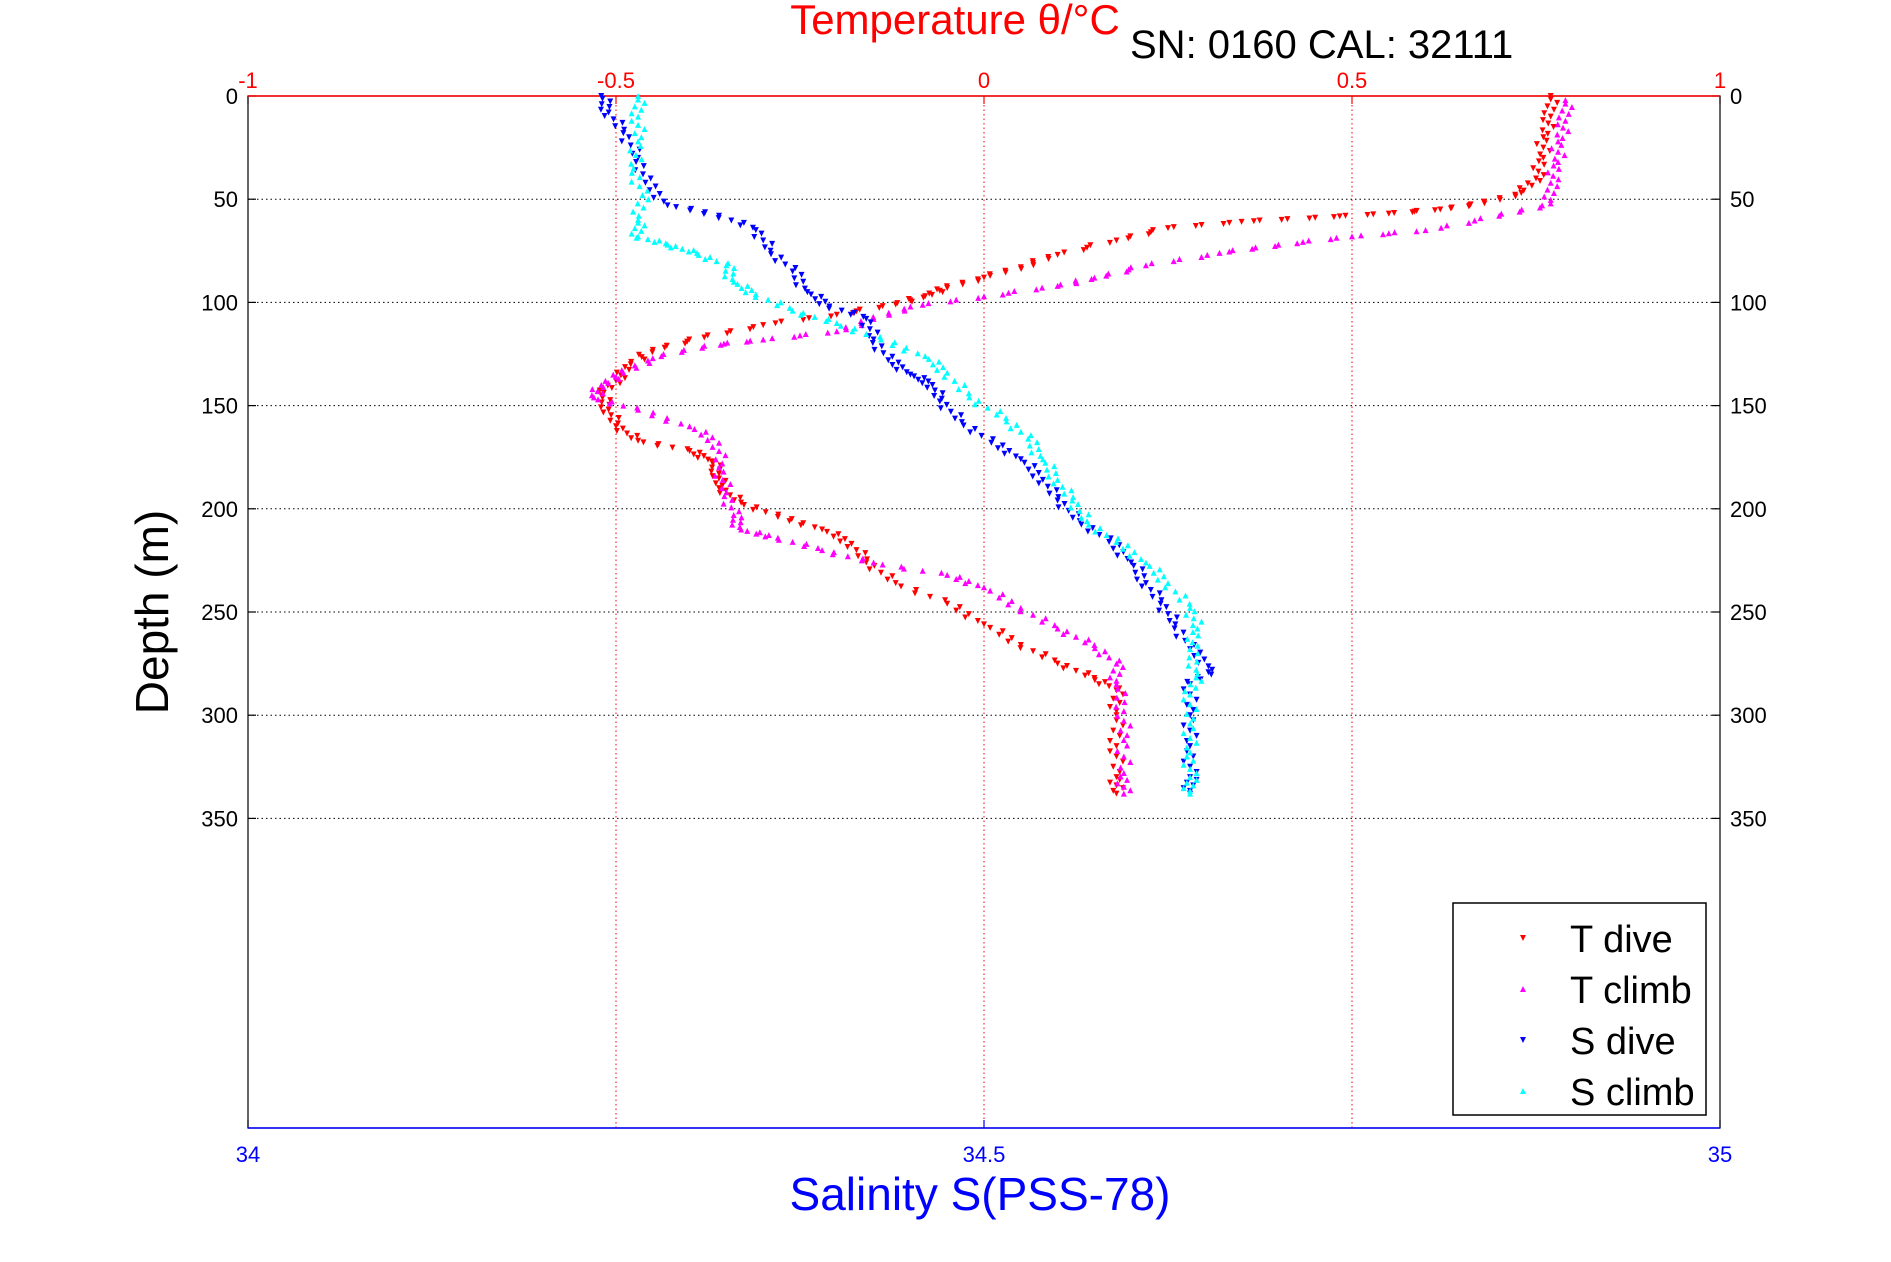 Image resolution: width=1891 pixels, height=1262 pixels. Describe the element at coordinates (1321, 45) in the screenshot. I see `chart-subtitle: SN: 0160 CAL: 32111` at that location.